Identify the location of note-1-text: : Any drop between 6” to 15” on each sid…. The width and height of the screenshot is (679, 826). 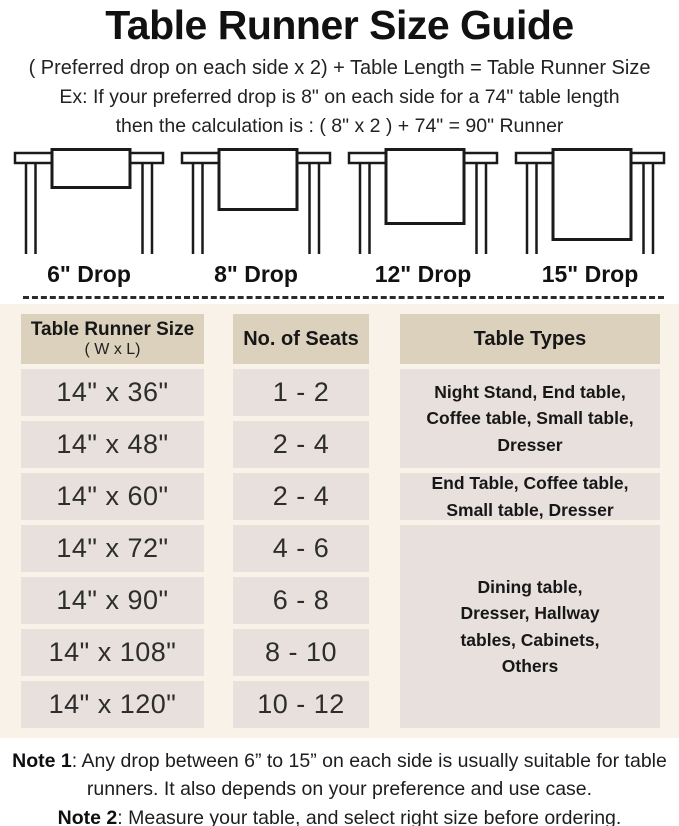
(369, 775).